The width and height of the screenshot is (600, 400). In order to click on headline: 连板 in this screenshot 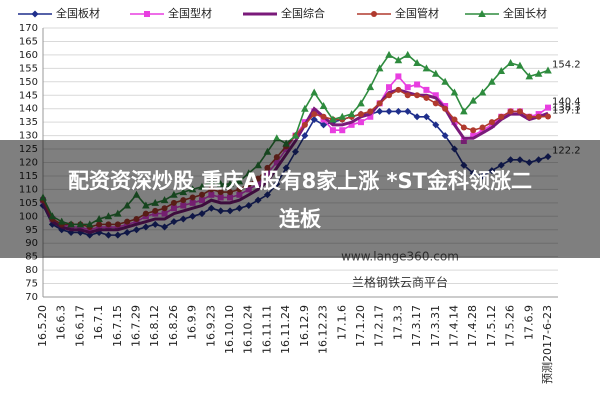, I will do `click(300, 219)`.